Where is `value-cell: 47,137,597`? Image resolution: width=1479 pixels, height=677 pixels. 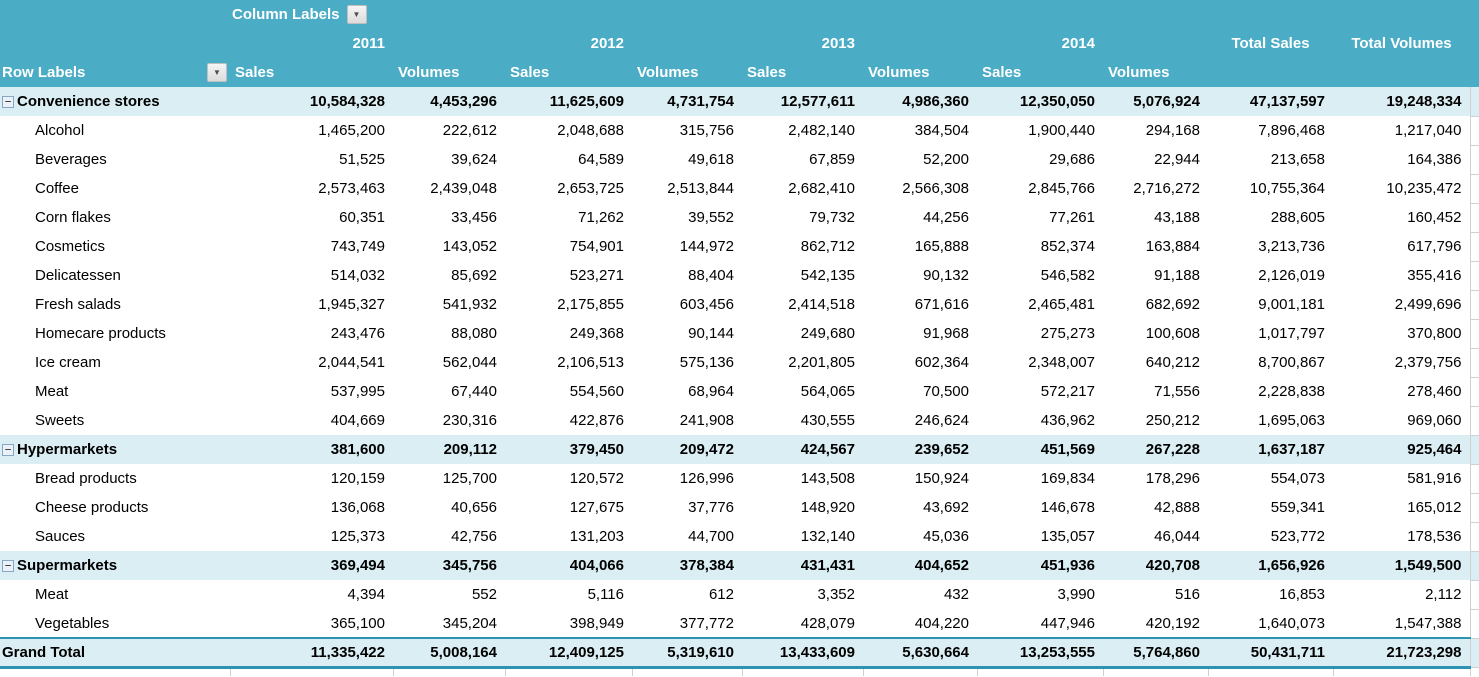
value-cell: 47,137,597 is located at coordinates (1270, 101).